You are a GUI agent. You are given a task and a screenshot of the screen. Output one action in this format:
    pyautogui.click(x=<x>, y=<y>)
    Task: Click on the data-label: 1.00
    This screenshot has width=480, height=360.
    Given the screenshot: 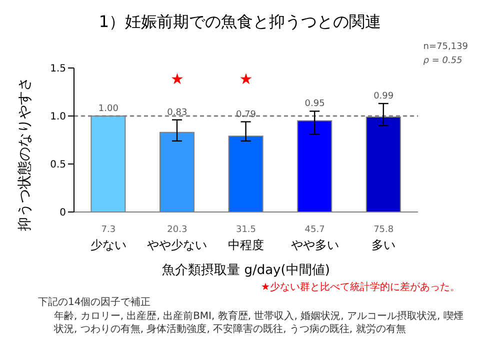 What is the action you would take?
    pyautogui.click(x=108, y=109)
    